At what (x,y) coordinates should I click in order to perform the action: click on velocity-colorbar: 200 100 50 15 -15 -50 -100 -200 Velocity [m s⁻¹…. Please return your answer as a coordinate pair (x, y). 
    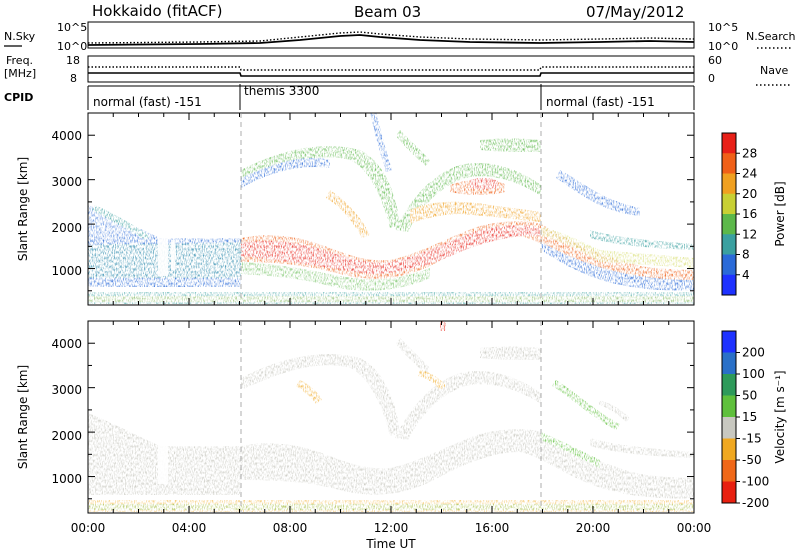
    Looking at the image, I should click on (754, 420).